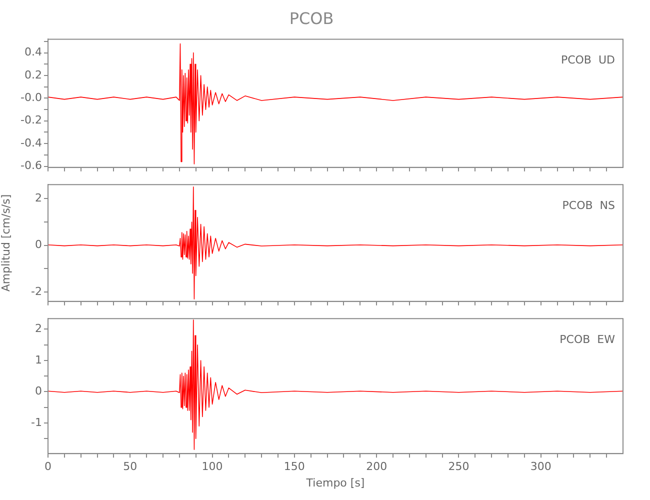 The image size is (650, 500). Describe the element at coordinates (294, 467) in the screenshot. I see `x-tick-label: 150` at that location.